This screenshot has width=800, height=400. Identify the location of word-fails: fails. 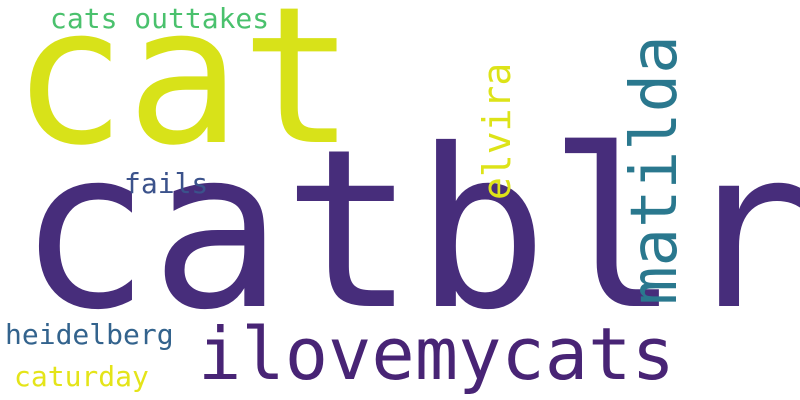
(166, 183).